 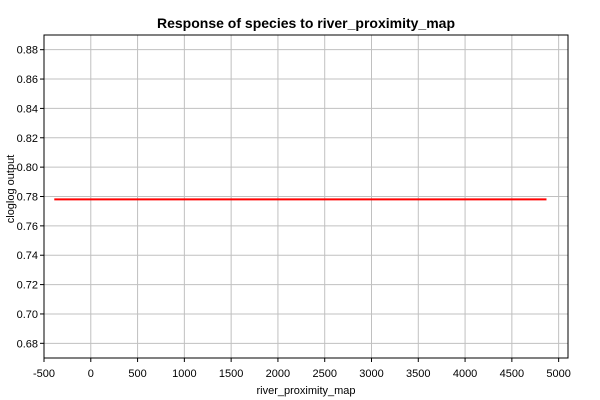 What do you see at coordinates (27, 315) in the screenshot?
I see `y-tick-label: 0.70` at bounding box center [27, 315].